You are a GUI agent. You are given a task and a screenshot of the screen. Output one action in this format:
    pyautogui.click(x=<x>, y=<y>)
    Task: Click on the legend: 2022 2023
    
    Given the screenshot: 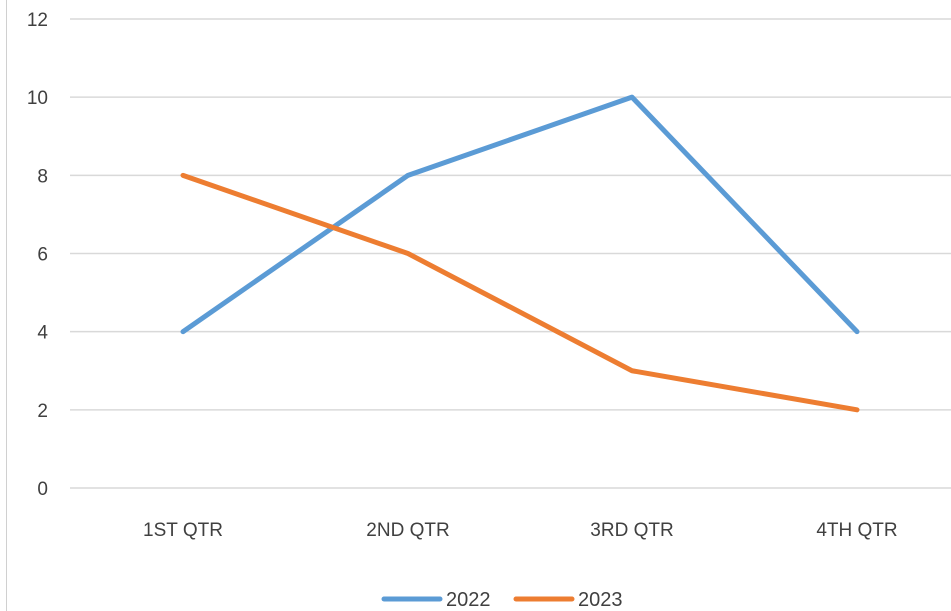 What is the action you would take?
    pyautogui.click(x=502, y=600)
    